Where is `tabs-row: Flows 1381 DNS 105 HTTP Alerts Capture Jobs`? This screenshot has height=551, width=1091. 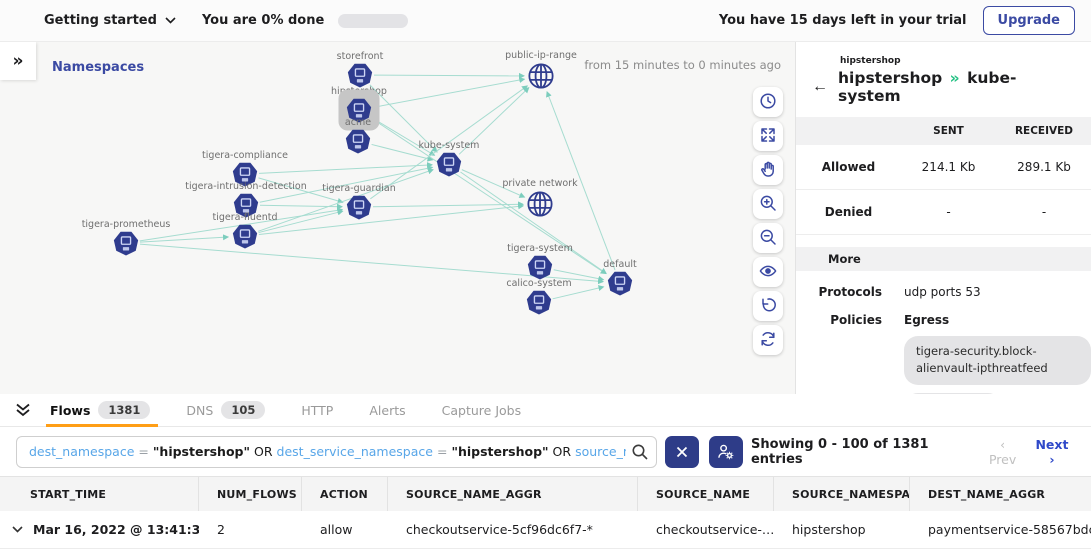 tabs-row: Flows 1381 DNS 105 HTTP Alerts Capture Jobs is located at coordinates (545, 410).